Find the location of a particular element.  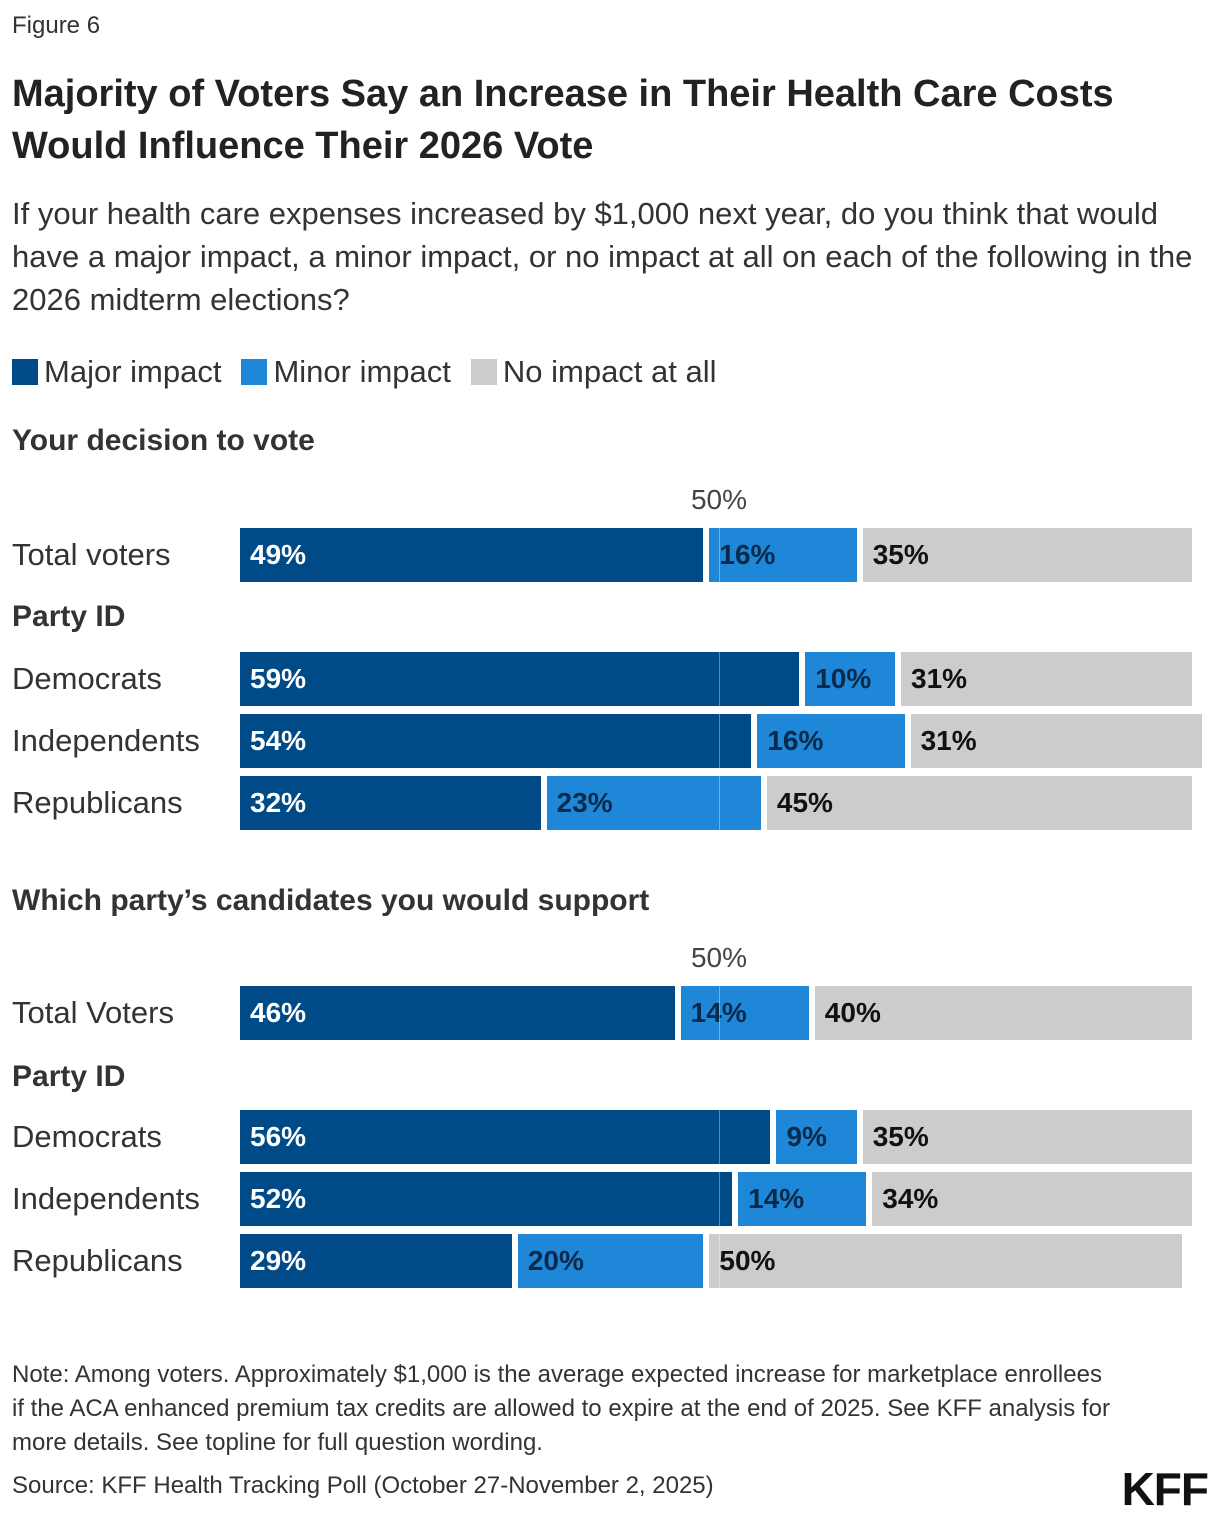

chart-1-data-label-independents-minor-impact: 16% is located at coordinates (795, 740).